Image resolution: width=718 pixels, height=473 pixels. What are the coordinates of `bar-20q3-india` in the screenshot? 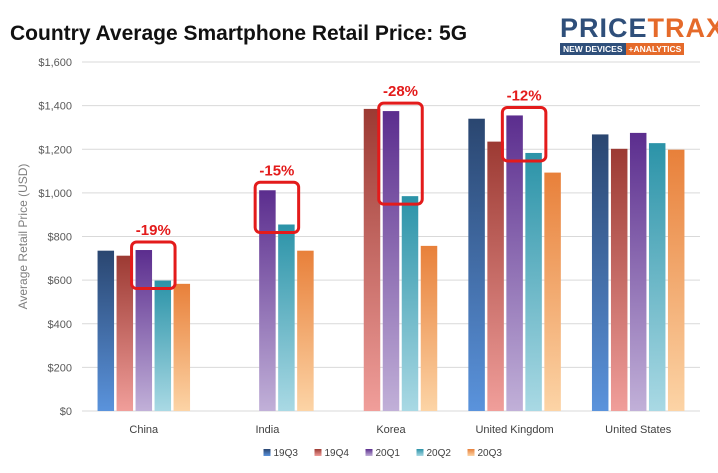 It's located at (305, 330).